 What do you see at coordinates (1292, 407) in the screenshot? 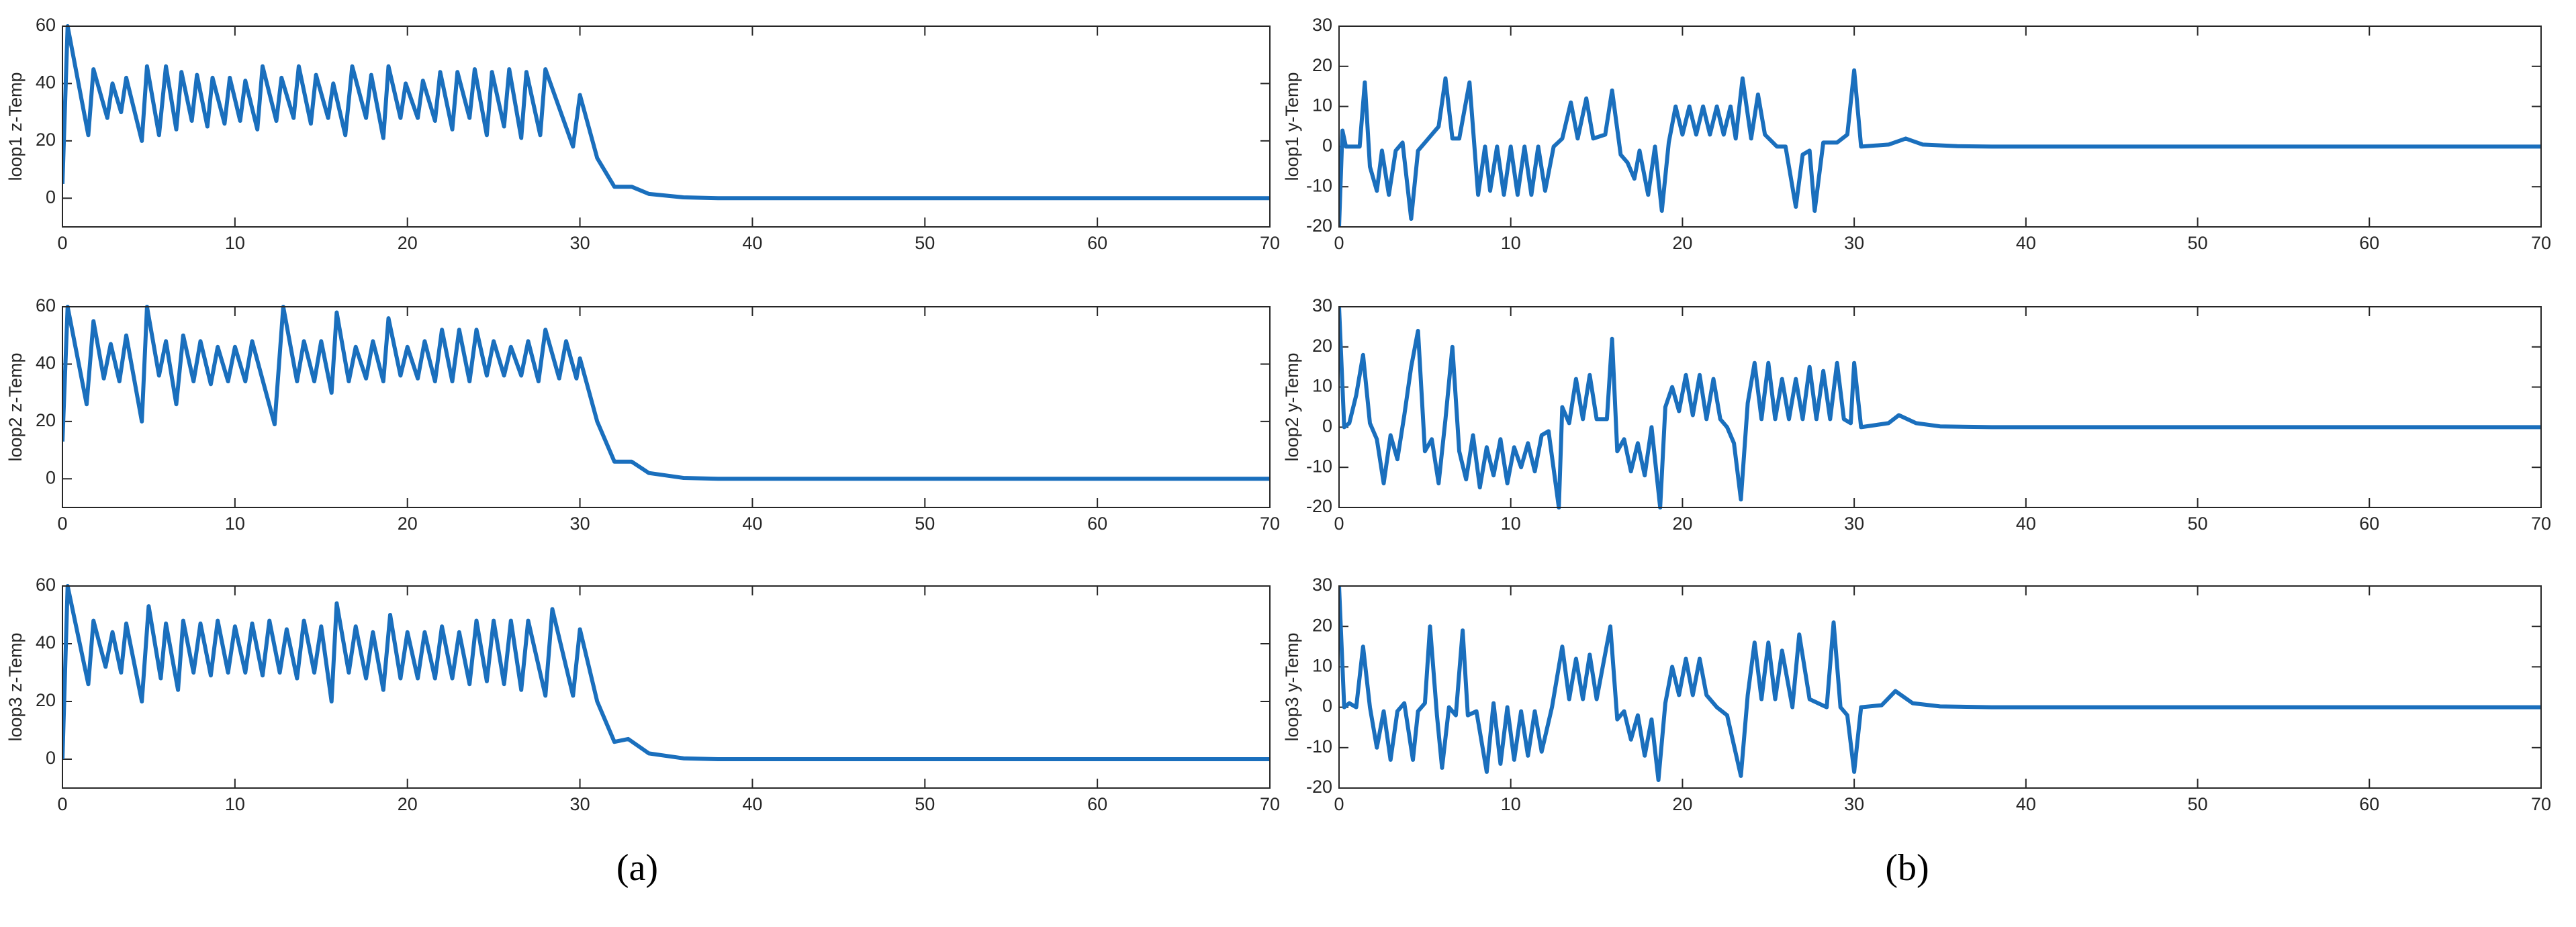
I see `y-axis-label: loop2 y-Temp` at bounding box center [1292, 407].